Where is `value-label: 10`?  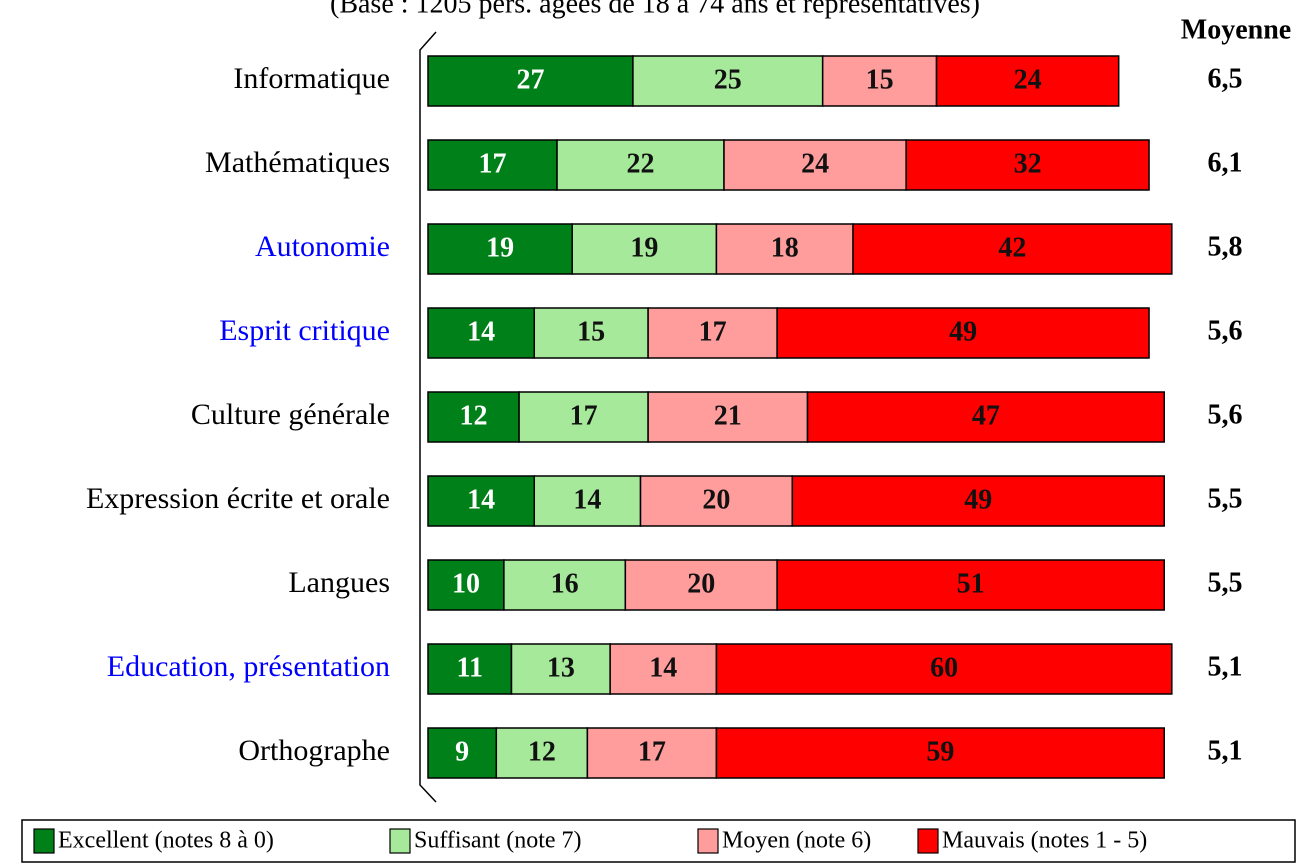 value-label: 10 is located at coordinates (466, 583).